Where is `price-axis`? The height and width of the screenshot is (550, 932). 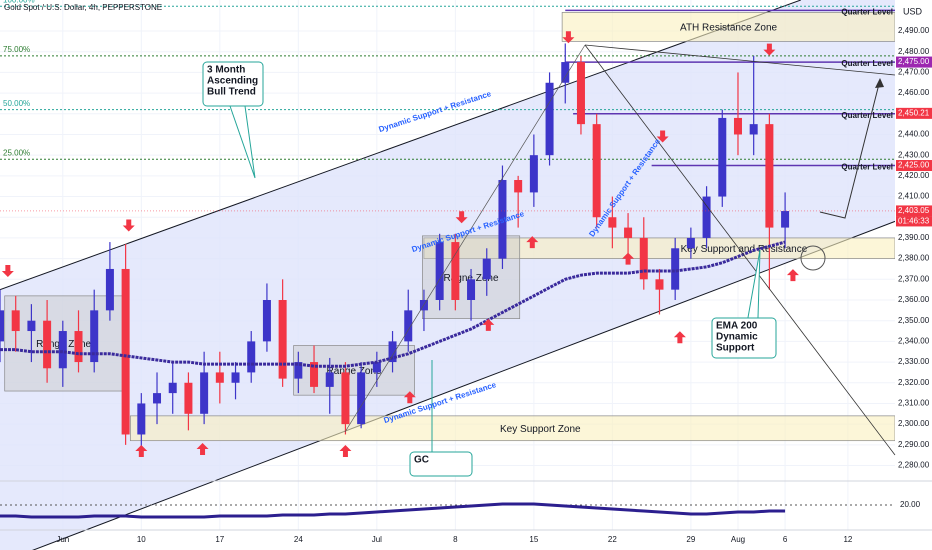 price-axis is located at coordinates (913, 265).